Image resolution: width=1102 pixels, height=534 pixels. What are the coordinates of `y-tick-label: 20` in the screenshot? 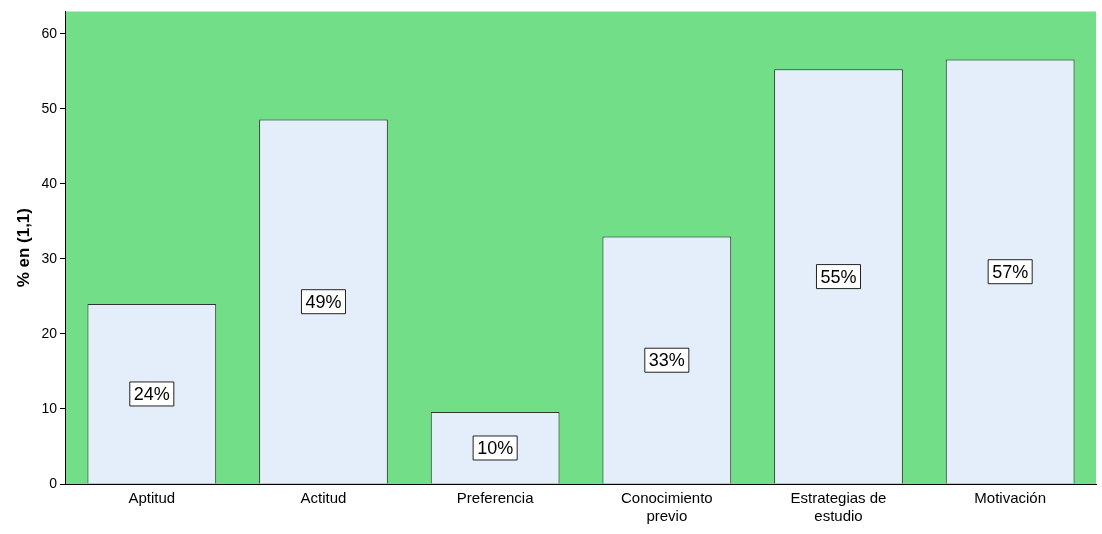 It's located at (49, 332).